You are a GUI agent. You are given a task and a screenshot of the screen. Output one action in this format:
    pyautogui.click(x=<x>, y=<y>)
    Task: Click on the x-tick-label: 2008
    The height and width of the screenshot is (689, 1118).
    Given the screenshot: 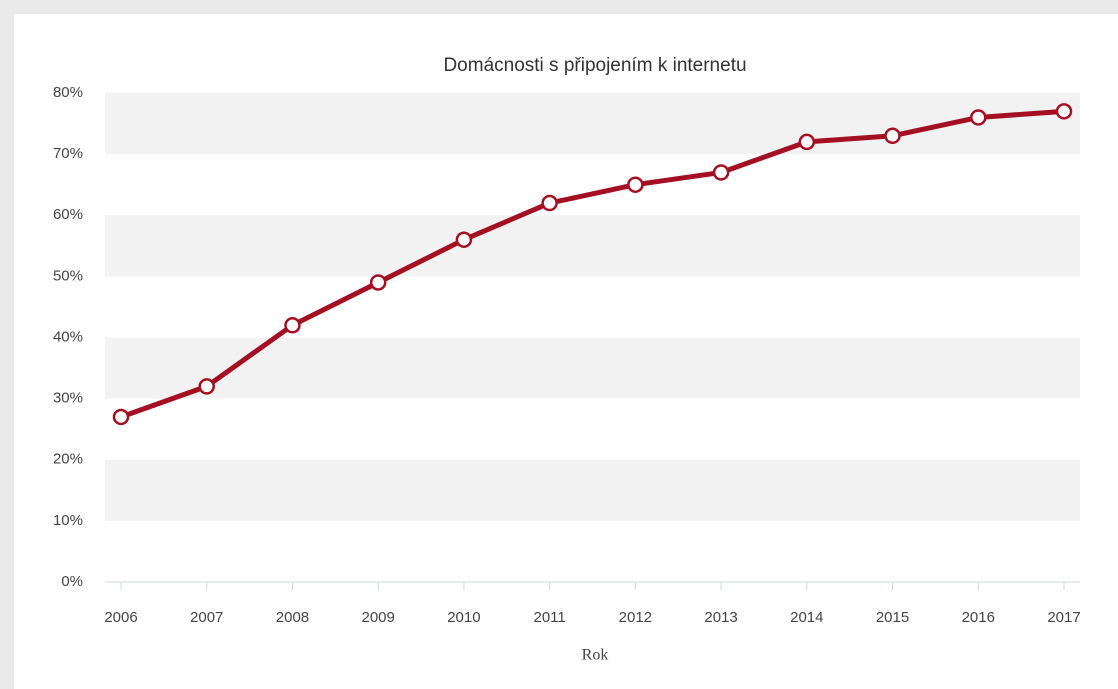 What is the action you would take?
    pyautogui.click(x=292, y=617)
    